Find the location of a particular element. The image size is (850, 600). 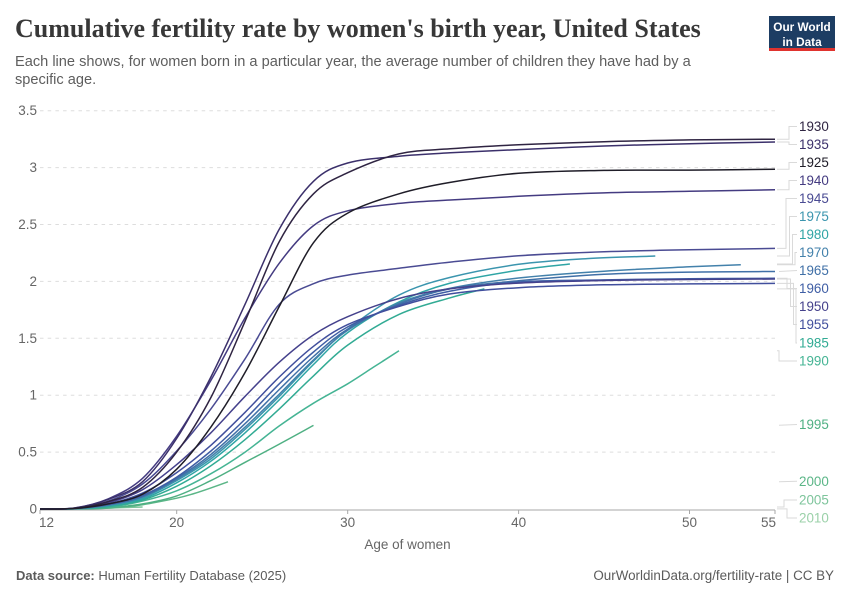

svg-text: 1960 is located at coordinates (814, 288).